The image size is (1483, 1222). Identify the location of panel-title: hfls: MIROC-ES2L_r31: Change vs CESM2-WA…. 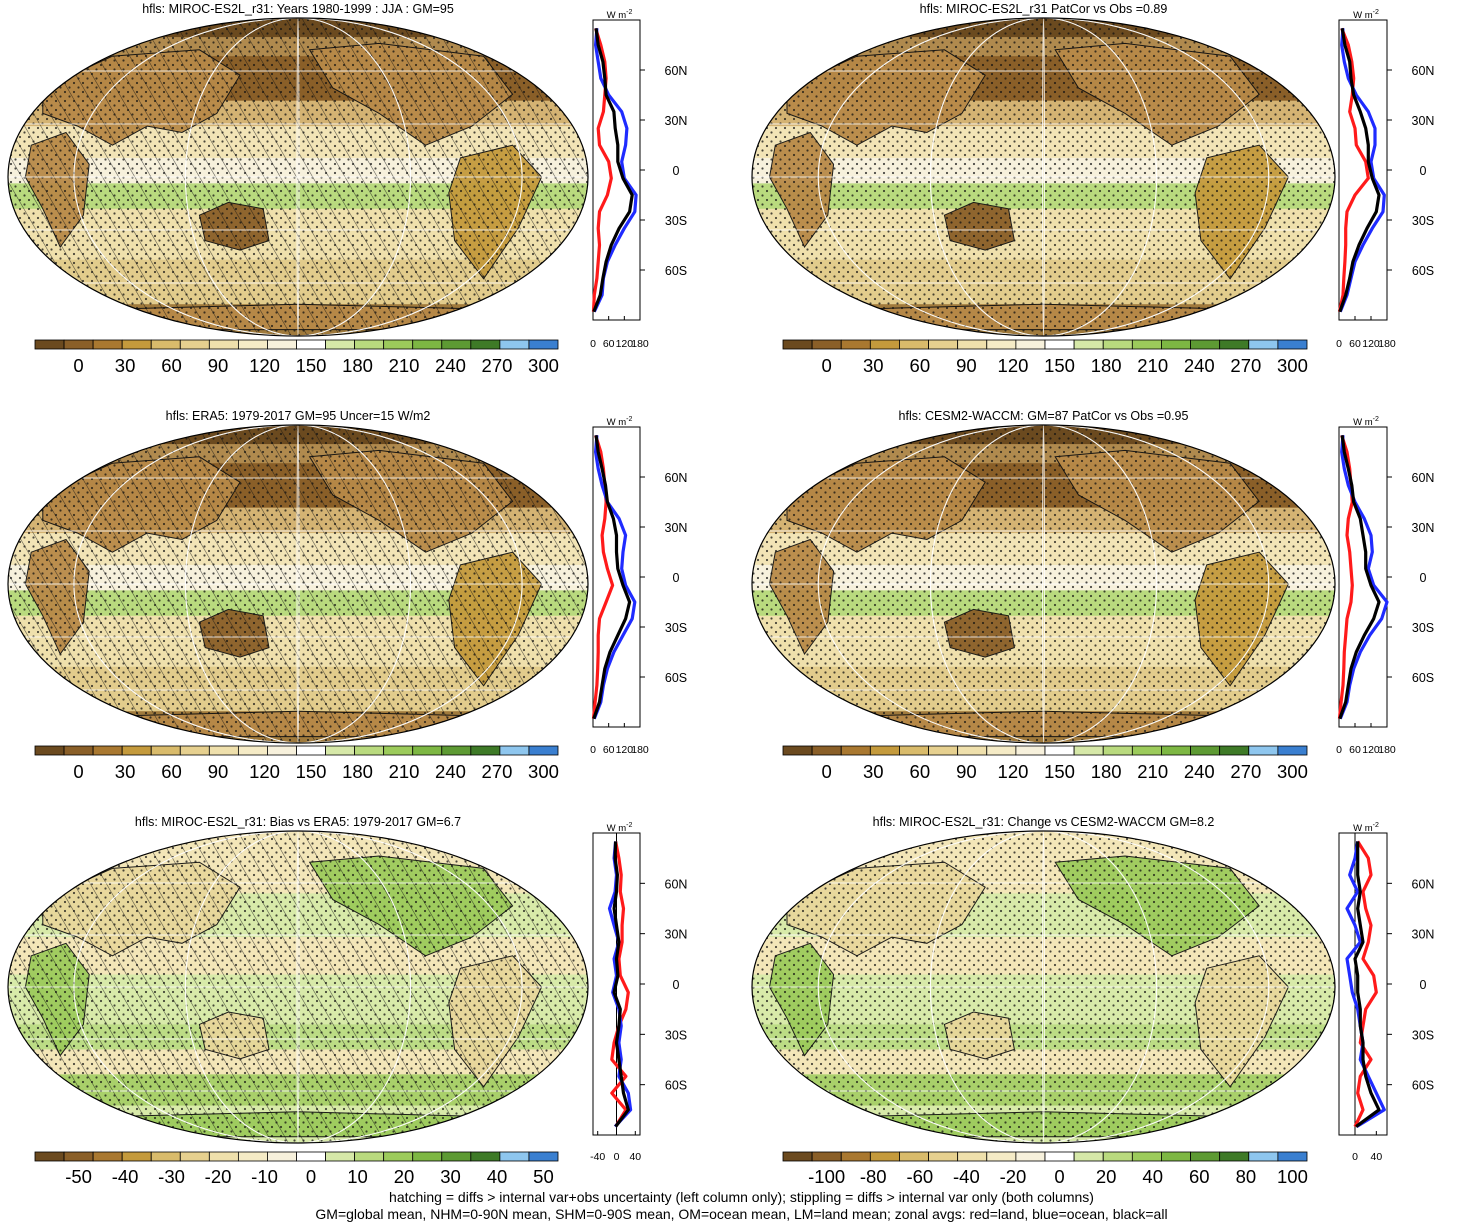
(1044, 822).